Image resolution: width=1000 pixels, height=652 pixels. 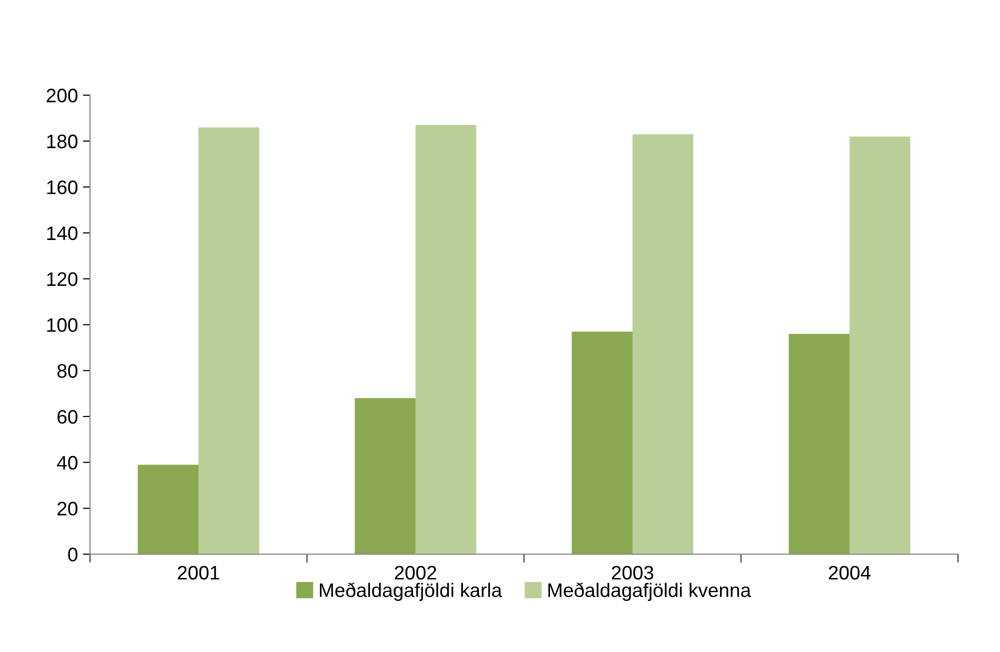 What do you see at coordinates (411, 591) in the screenshot?
I see `legend-label: Meðaldagafjöldi karla` at bounding box center [411, 591].